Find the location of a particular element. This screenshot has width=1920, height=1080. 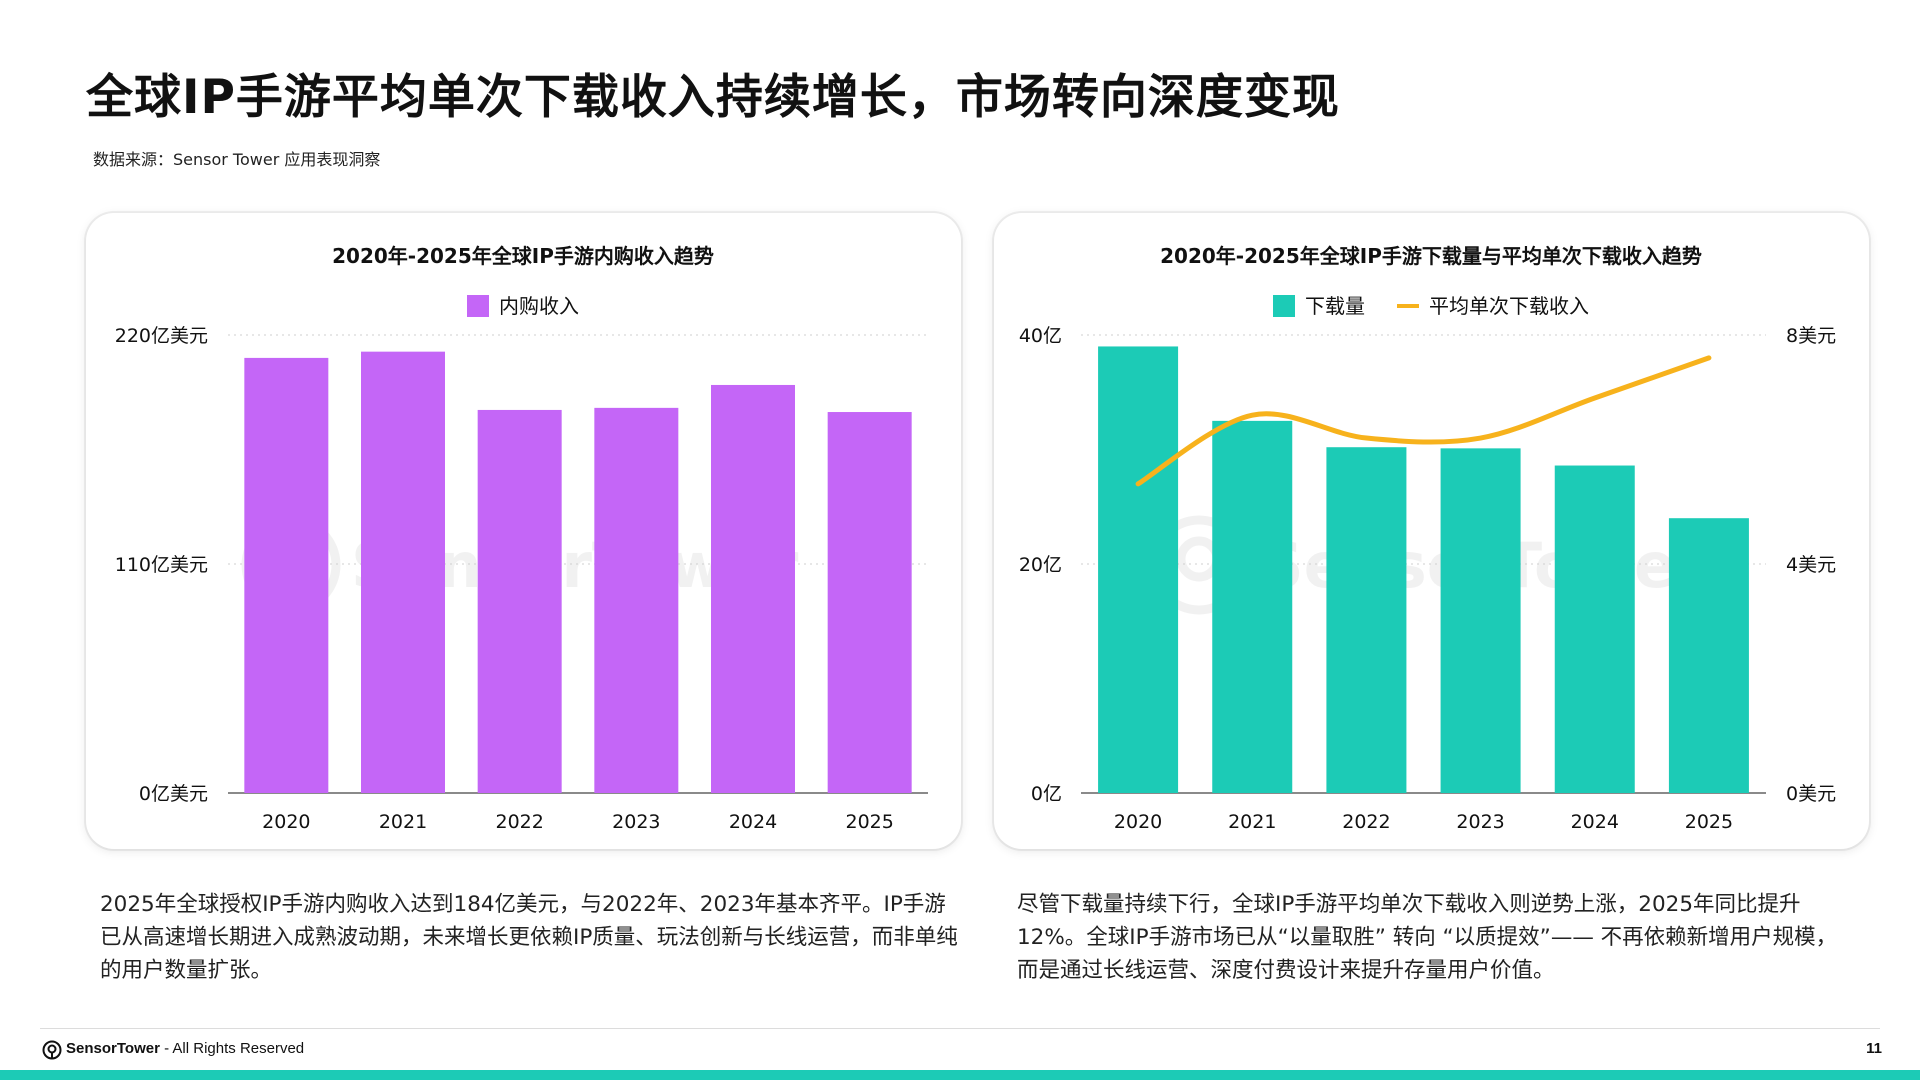

legend-label-arpd: 平均单次下载收入 is located at coordinates (1509, 306).